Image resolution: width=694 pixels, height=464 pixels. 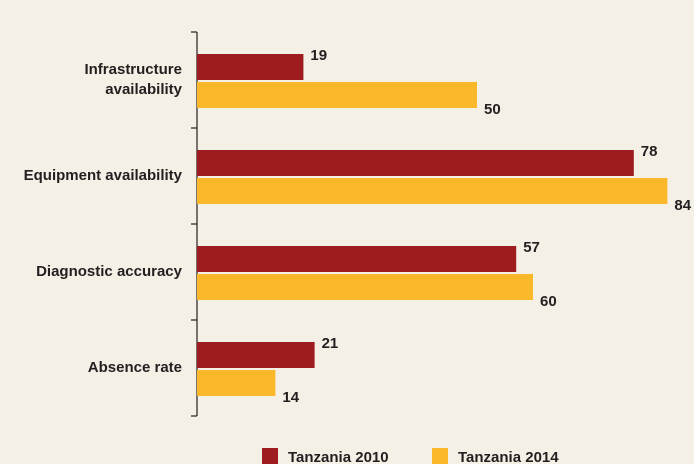 I want to click on category-label: Diagnostic accuracy, so click(x=109, y=271).